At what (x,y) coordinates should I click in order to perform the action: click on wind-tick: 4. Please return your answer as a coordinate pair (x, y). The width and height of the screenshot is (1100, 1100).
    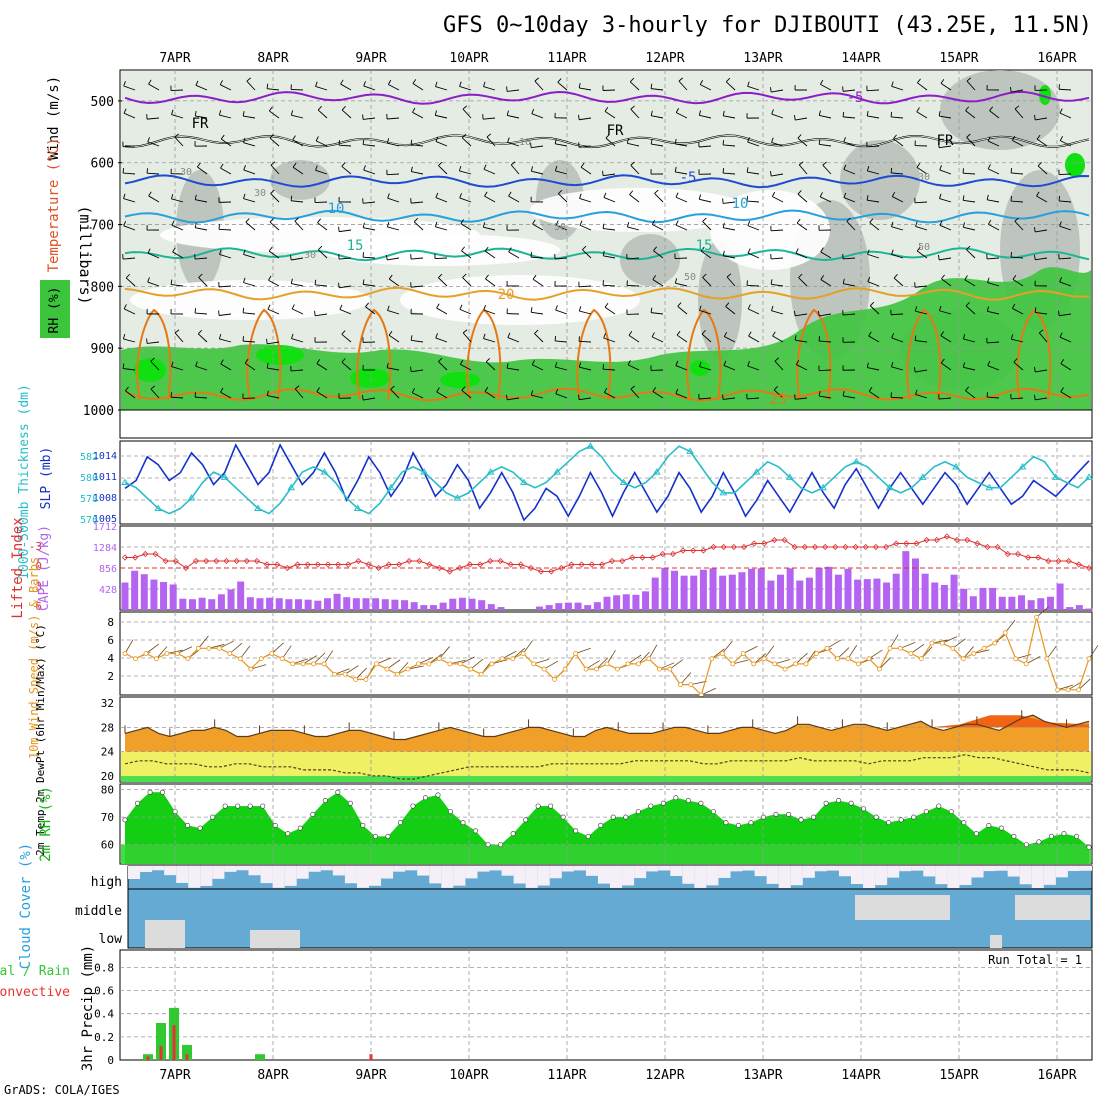
    Looking at the image, I should click on (110, 658).